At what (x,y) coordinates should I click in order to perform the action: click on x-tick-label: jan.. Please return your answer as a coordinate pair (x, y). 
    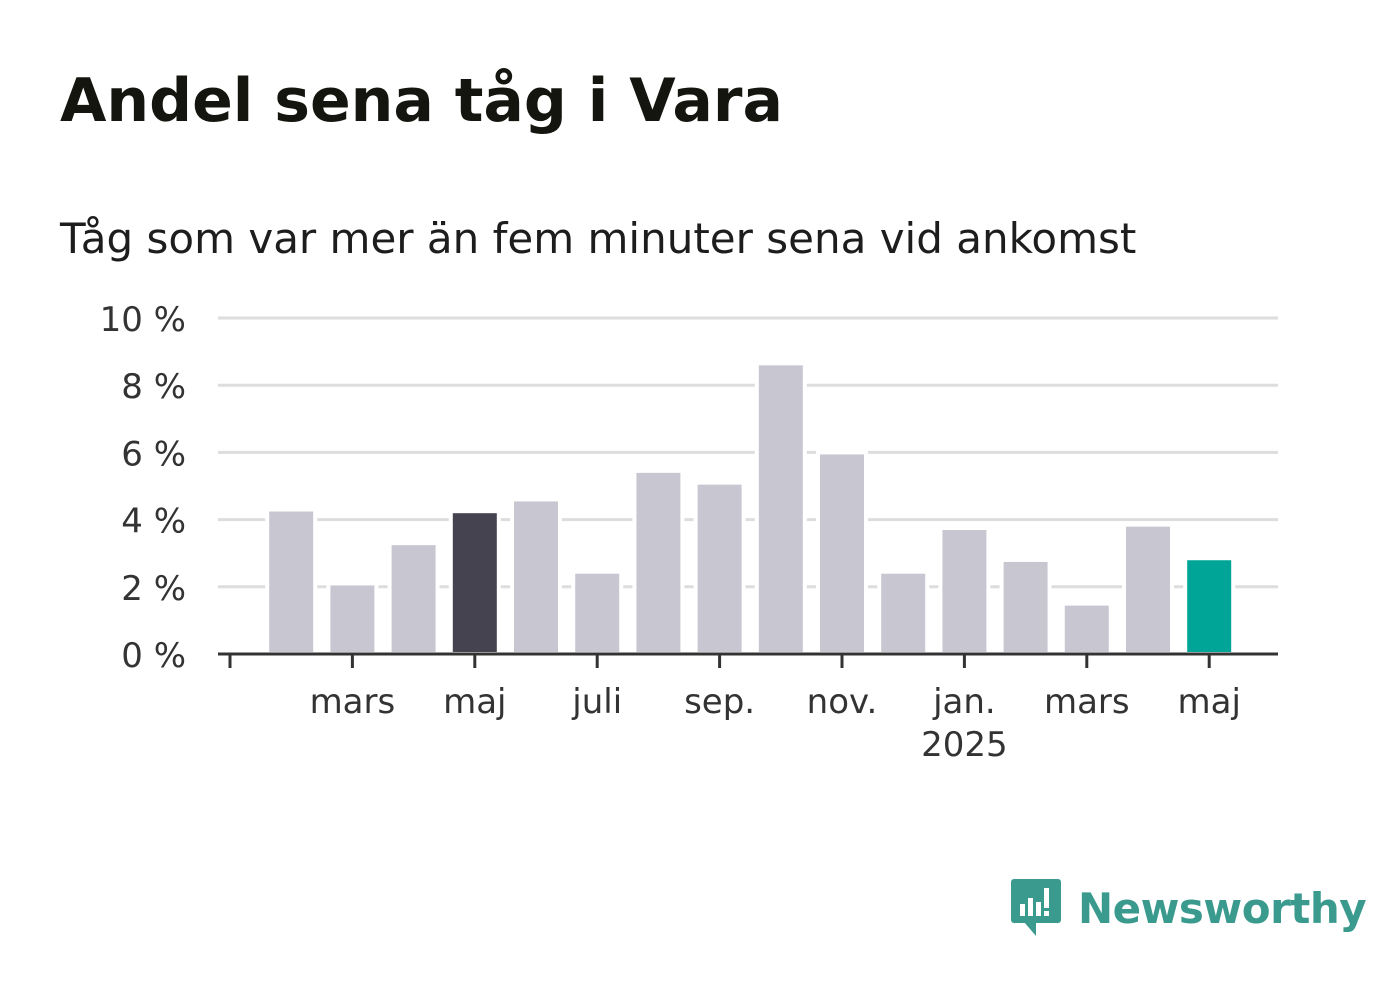
    Looking at the image, I should click on (964, 702).